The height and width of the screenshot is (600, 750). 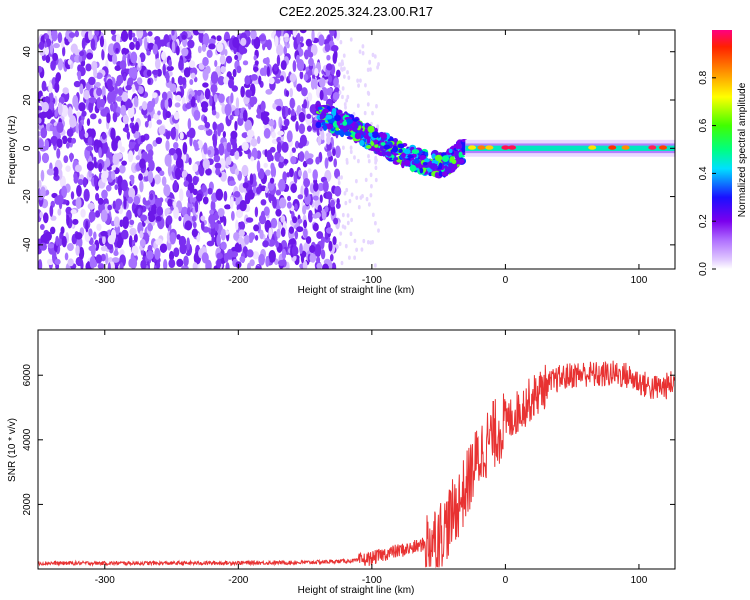 I want to click on heatmap-x-axis-label: Height of straight line (km), so click(x=356, y=290).